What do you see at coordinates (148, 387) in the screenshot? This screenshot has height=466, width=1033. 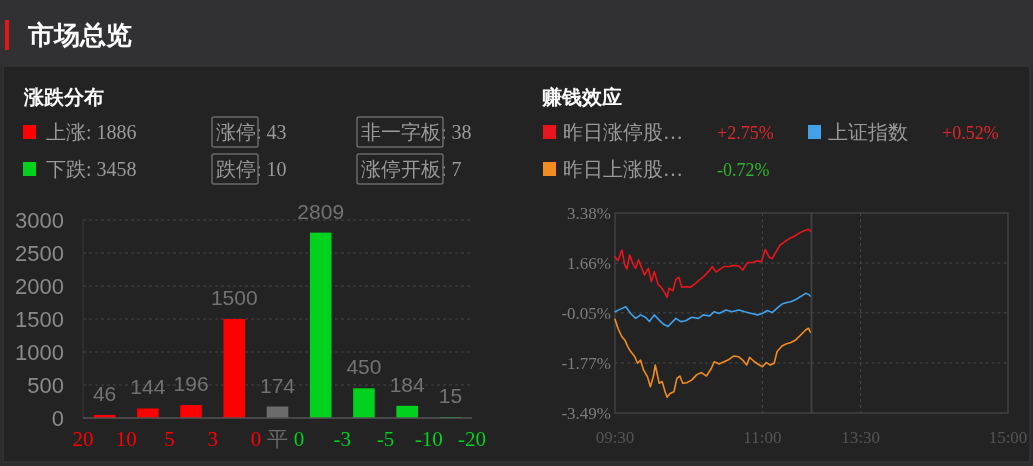 I see `data-label: 144` at bounding box center [148, 387].